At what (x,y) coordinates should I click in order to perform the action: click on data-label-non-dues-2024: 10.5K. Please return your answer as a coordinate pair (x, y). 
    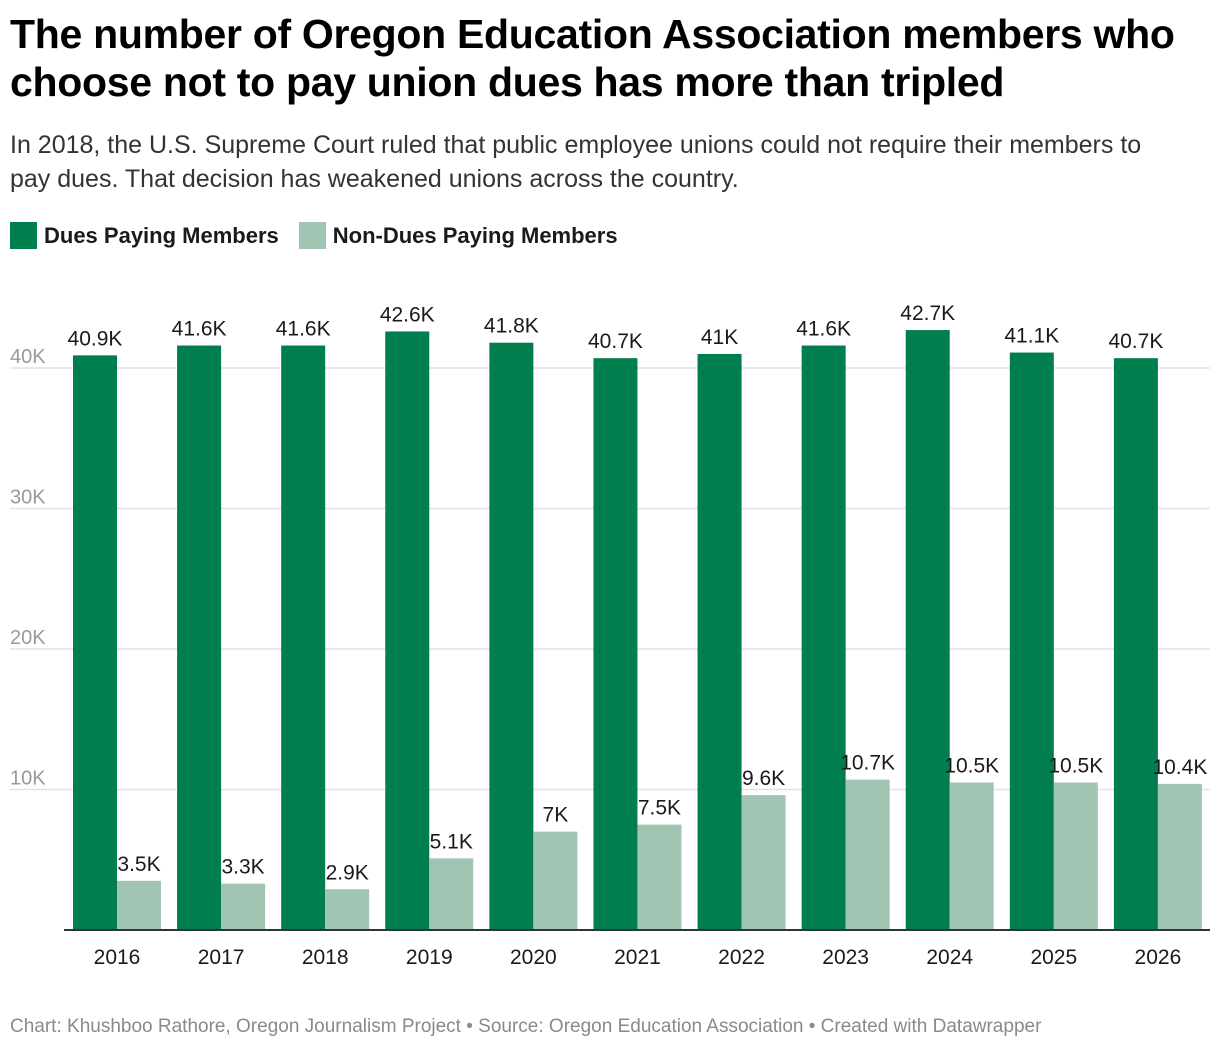
    Looking at the image, I should click on (971, 765).